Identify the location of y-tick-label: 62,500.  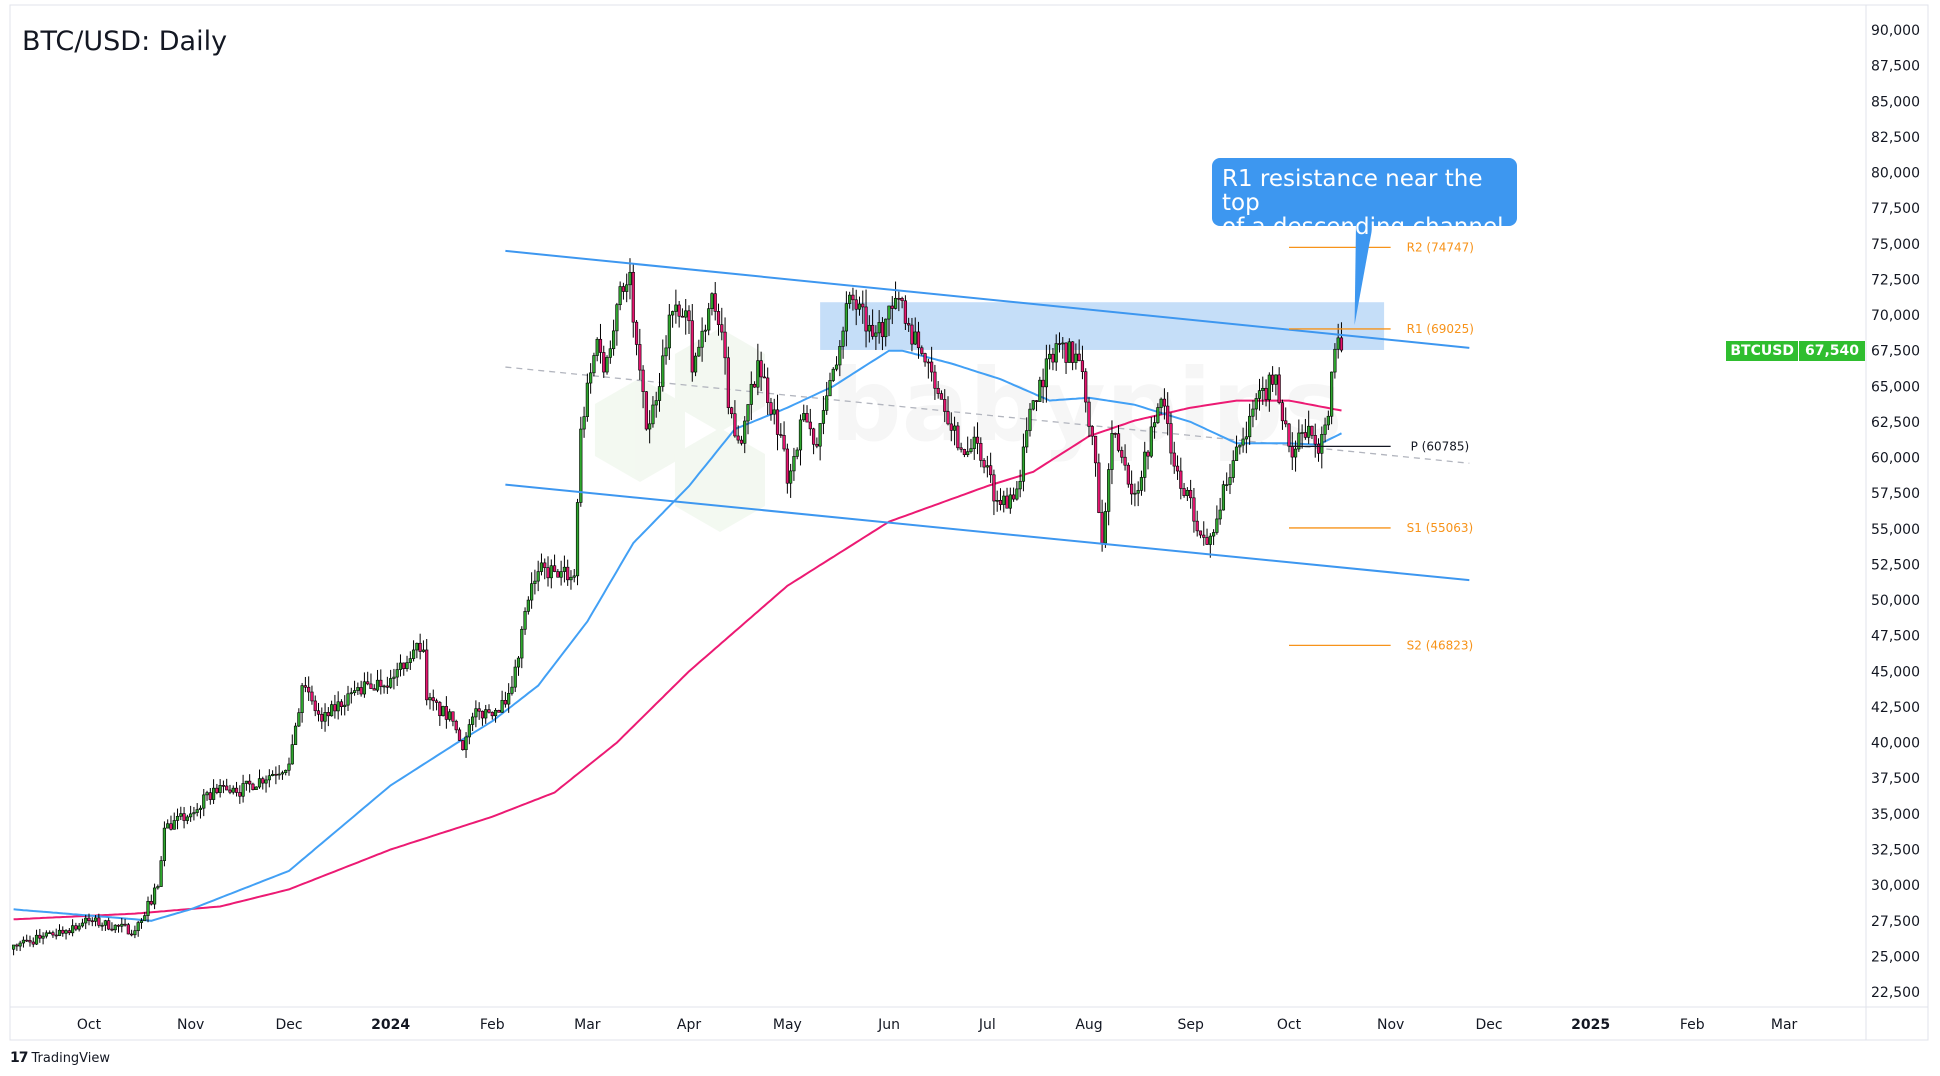
(1895, 423).